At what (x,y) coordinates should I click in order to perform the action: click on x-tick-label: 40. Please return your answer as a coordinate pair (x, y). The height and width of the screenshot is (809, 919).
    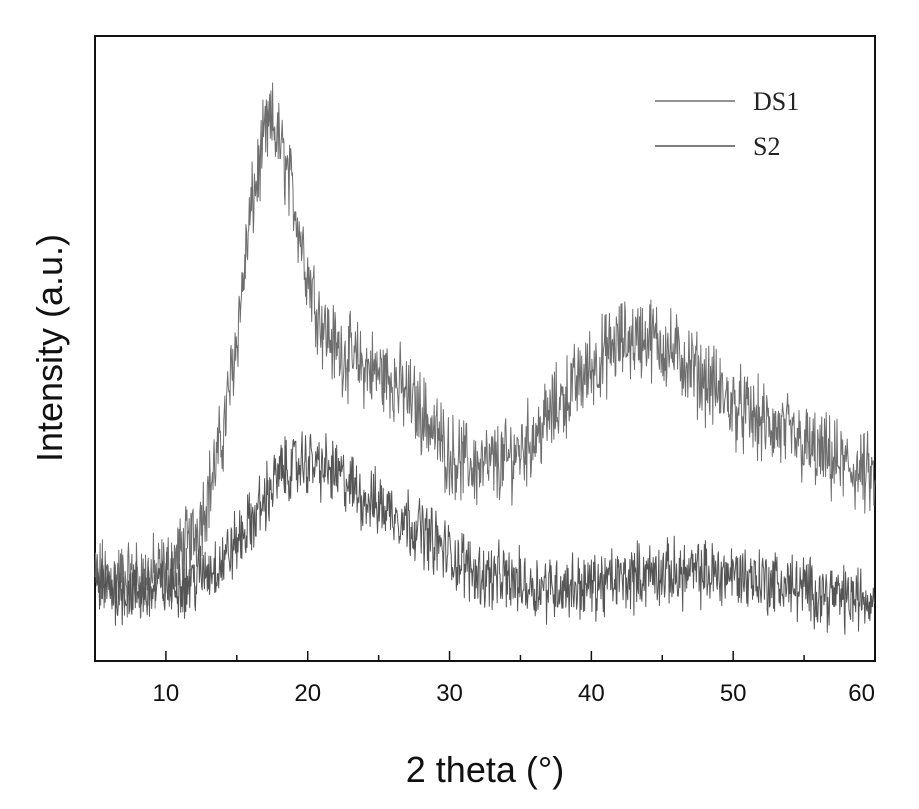
    Looking at the image, I should click on (591, 693).